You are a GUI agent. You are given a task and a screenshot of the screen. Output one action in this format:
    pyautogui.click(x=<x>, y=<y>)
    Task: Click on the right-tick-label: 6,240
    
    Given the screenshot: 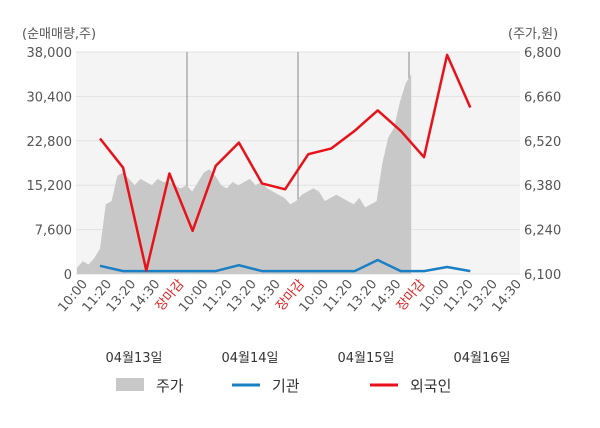 What is the action you would take?
    pyautogui.click(x=542, y=231)
    